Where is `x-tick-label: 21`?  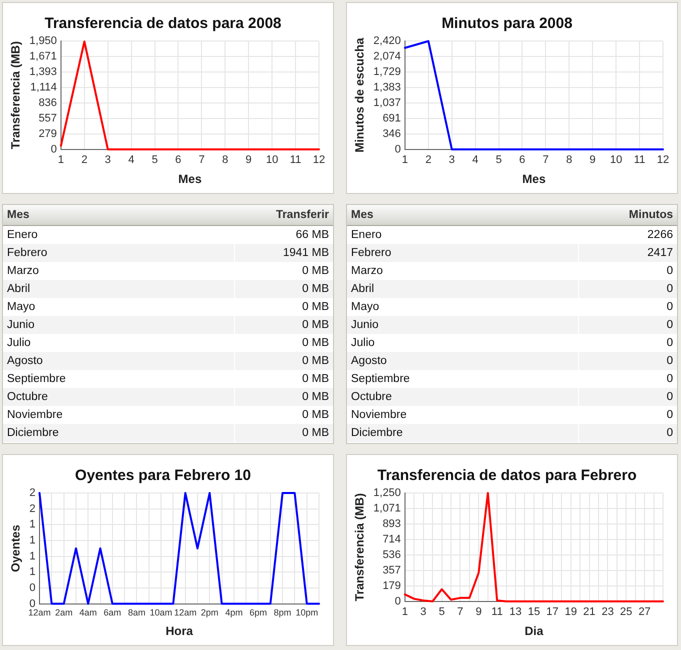
x-tick-label: 21 is located at coordinates (589, 612).